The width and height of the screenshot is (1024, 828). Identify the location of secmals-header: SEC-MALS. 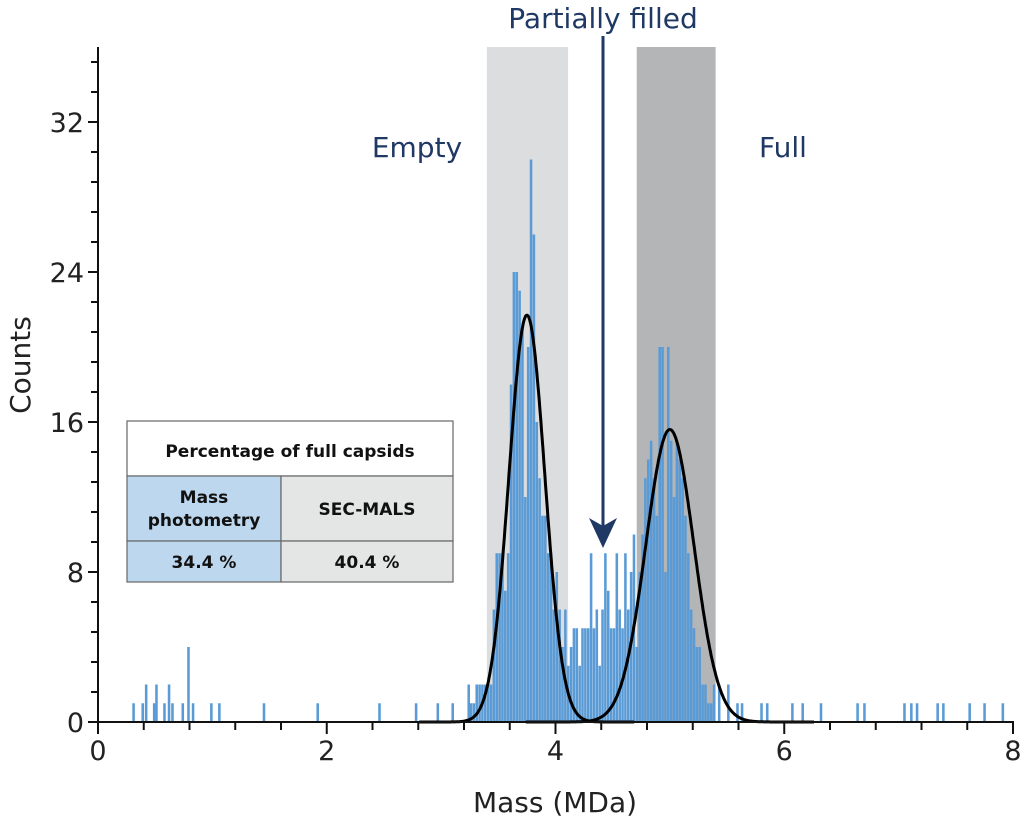
(367, 510).